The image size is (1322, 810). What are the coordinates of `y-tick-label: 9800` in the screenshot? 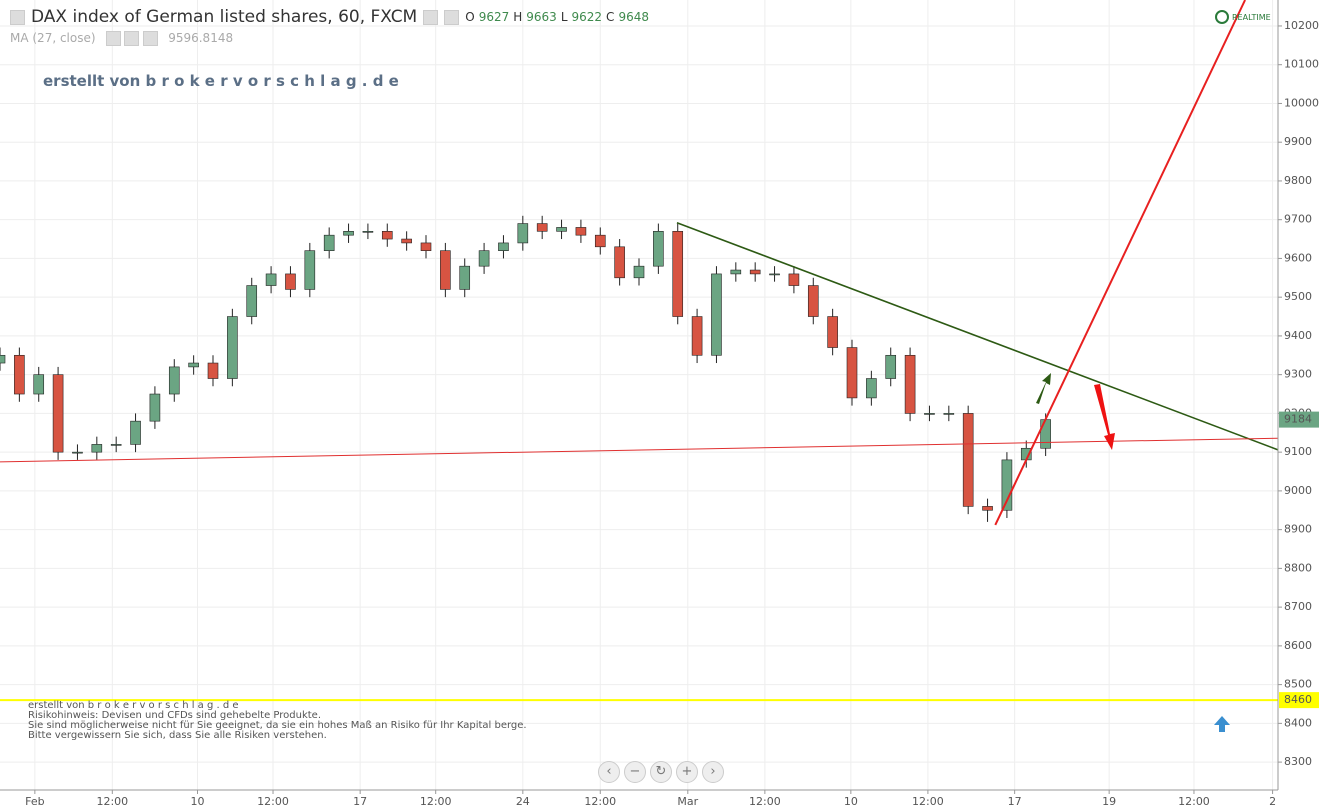 It's located at (1298, 180).